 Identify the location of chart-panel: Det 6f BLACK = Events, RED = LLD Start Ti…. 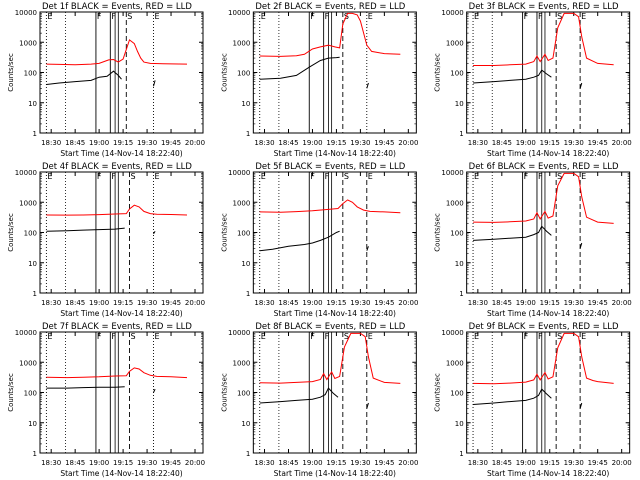
(533, 240).